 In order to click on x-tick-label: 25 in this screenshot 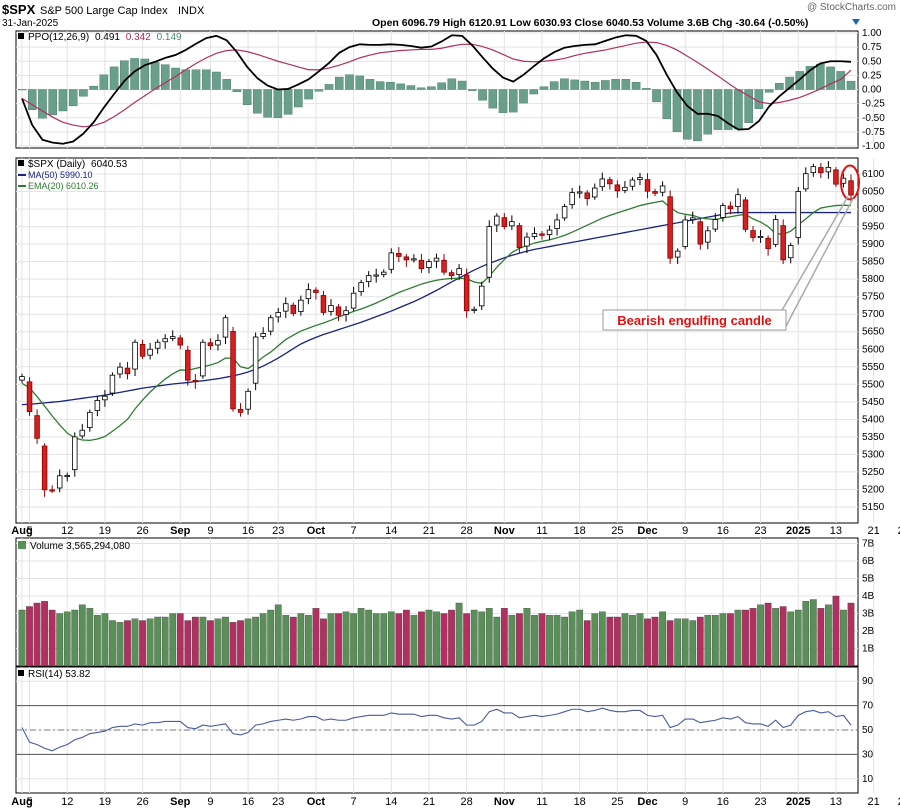, I will do `click(617, 802)`.